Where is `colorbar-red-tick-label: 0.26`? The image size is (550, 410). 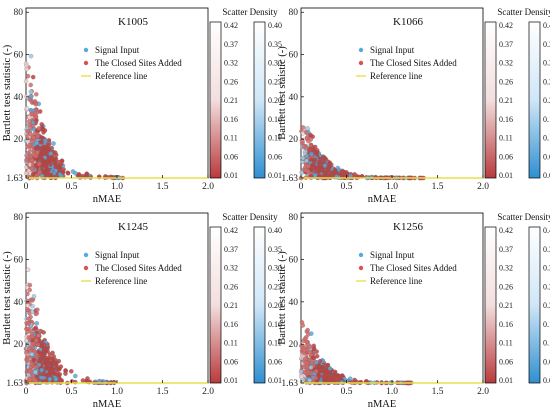 colorbar-red-tick-label: 0.26 is located at coordinates (506, 286).